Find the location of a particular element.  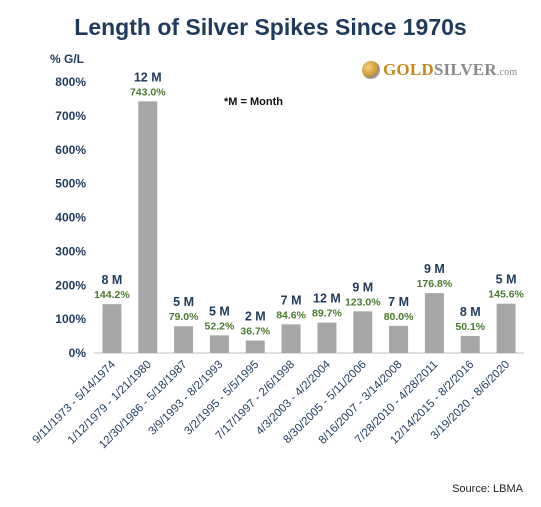

data-label-duration: 2 M is located at coordinates (255, 317).